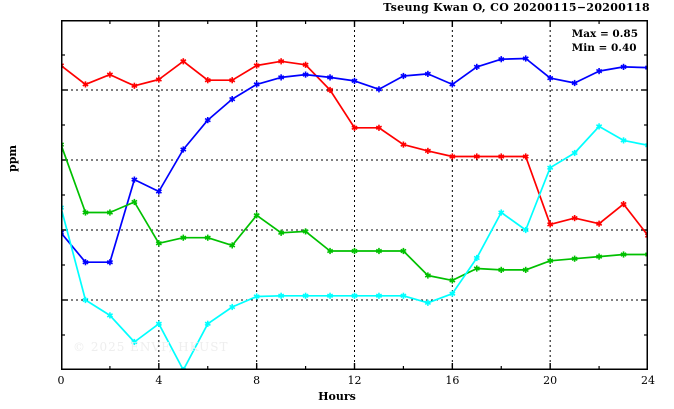  I want to click on min-label: Min = 0.40, so click(604, 48).